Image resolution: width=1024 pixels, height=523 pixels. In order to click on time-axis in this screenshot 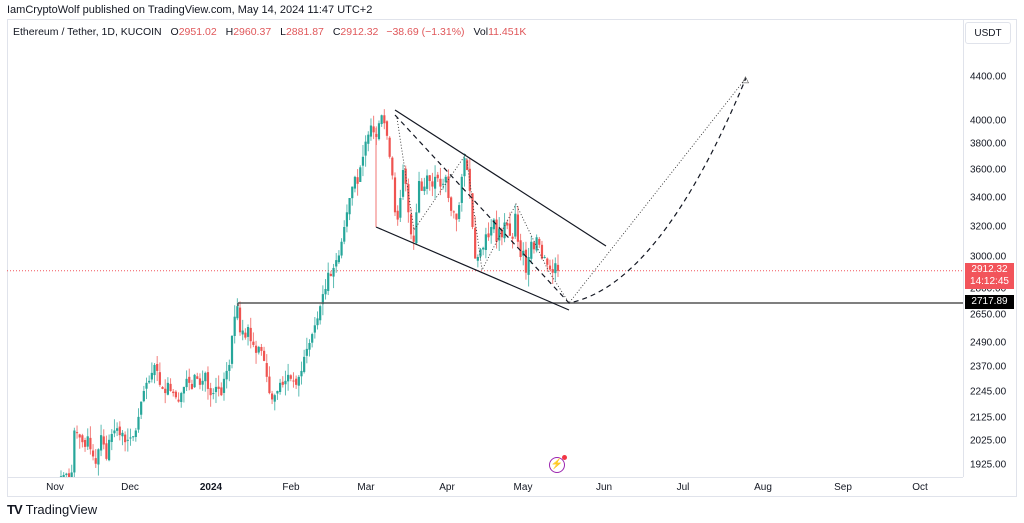, I will do `click(485, 487)`.